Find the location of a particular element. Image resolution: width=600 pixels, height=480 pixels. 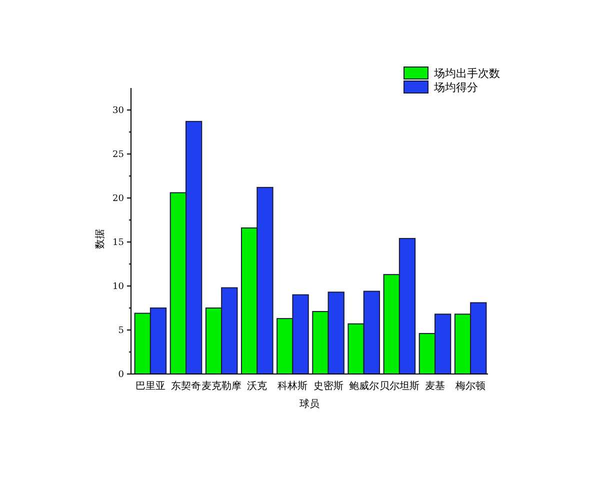

legend-label: 场均得分 is located at coordinates (455, 87).